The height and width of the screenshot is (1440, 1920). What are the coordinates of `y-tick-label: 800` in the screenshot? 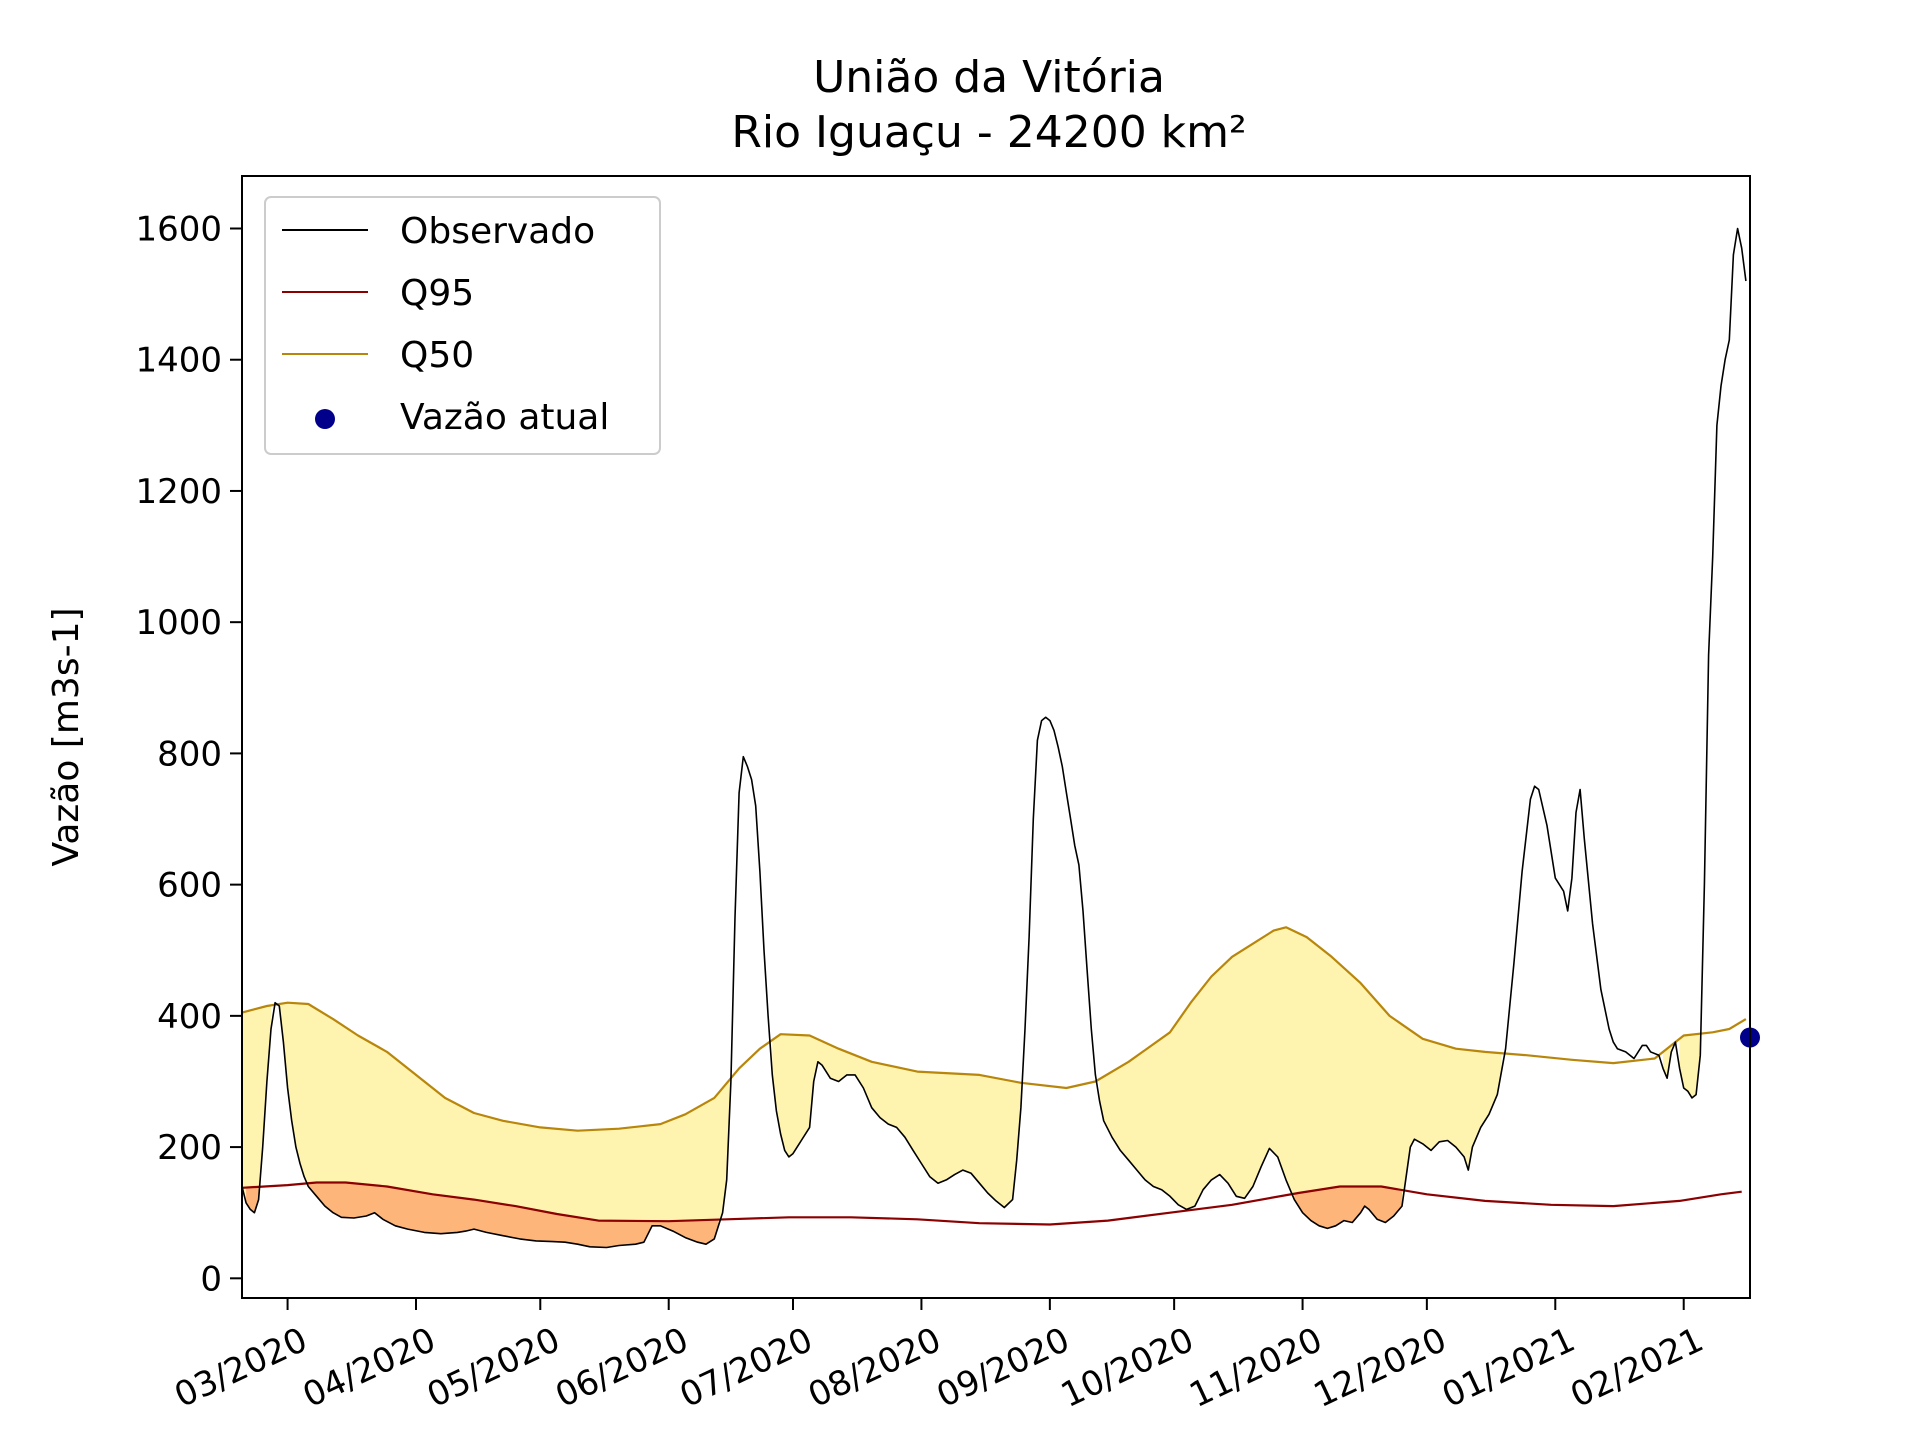 It's located at (189, 754).